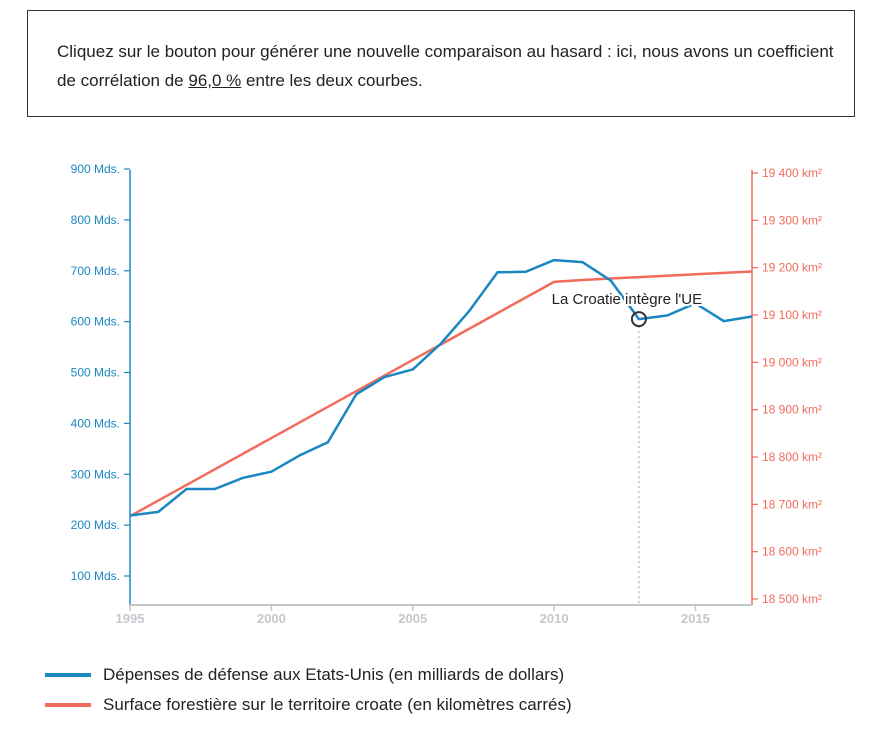  Describe the element at coordinates (95, 169) in the screenshot. I see `left-y-tick-label: 900 Mds.` at that location.